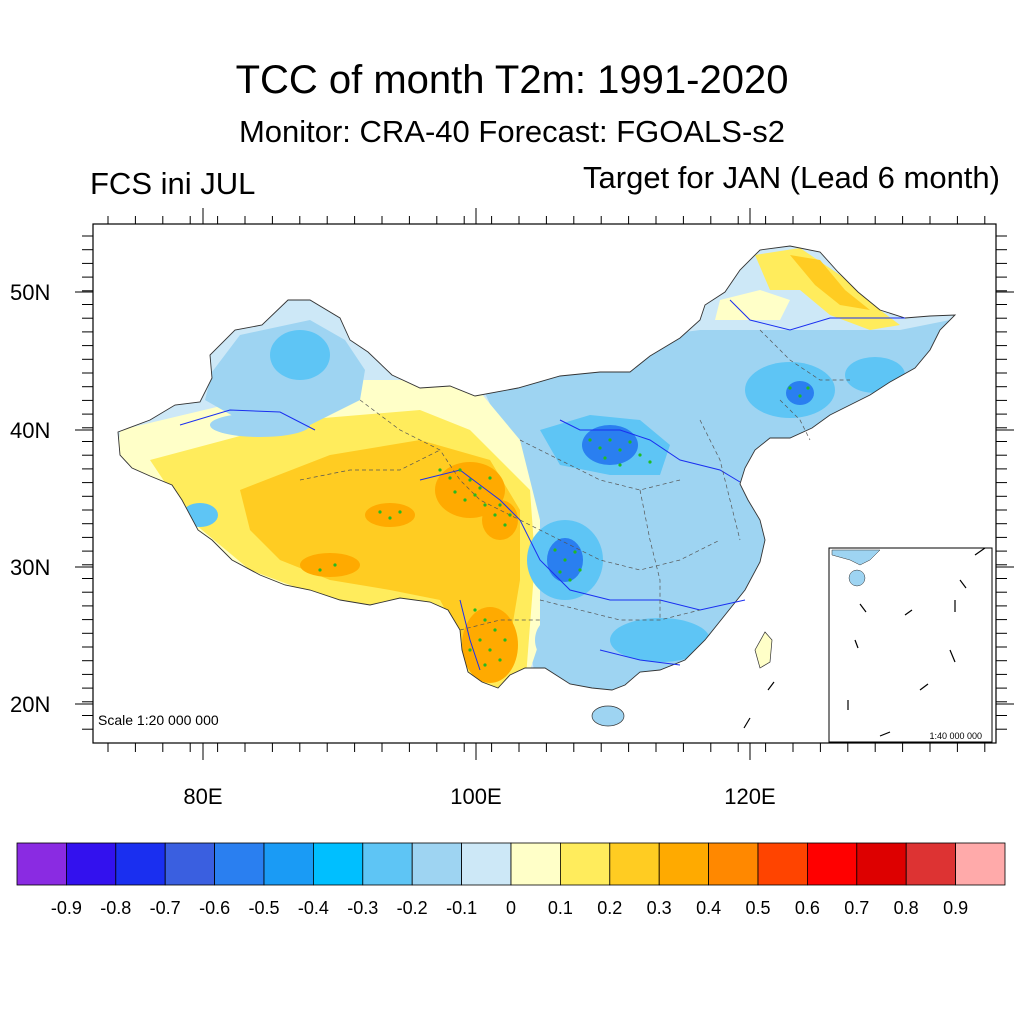  Describe the element at coordinates (757, 908) in the screenshot. I see `colorbar-label: 0.5` at that location.